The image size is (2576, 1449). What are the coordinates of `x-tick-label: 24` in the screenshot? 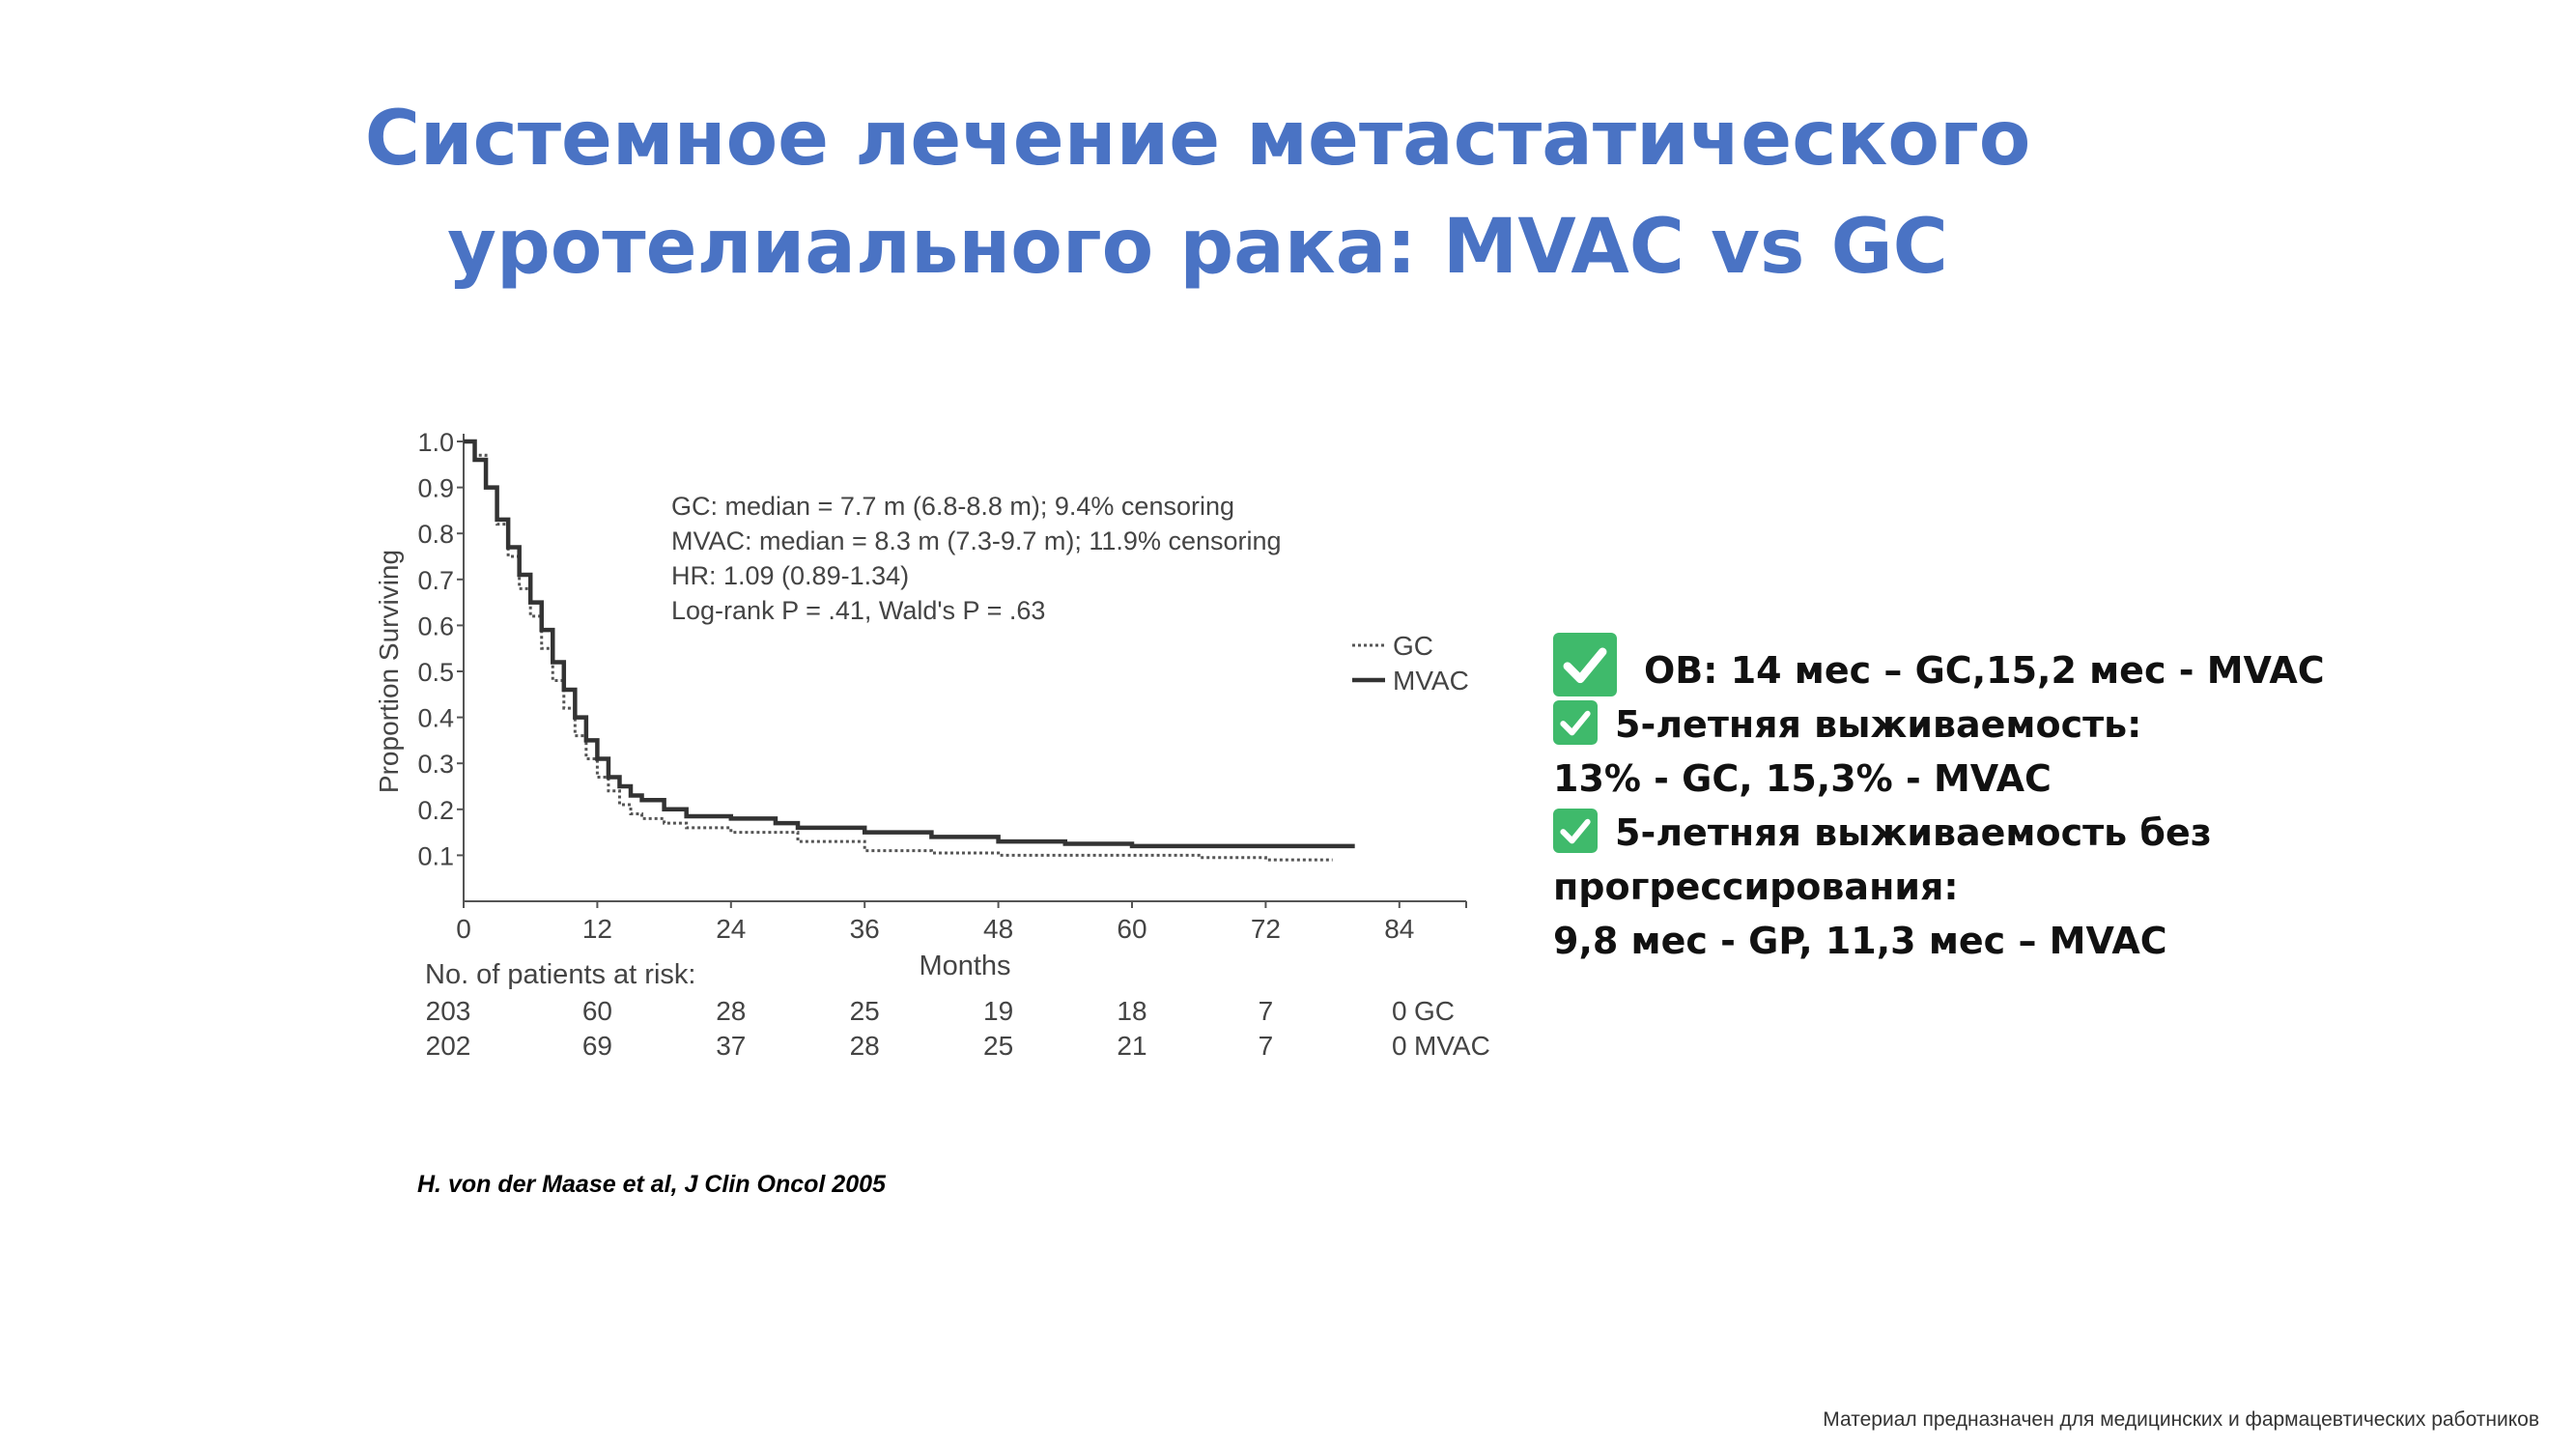 It's located at (731, 929).